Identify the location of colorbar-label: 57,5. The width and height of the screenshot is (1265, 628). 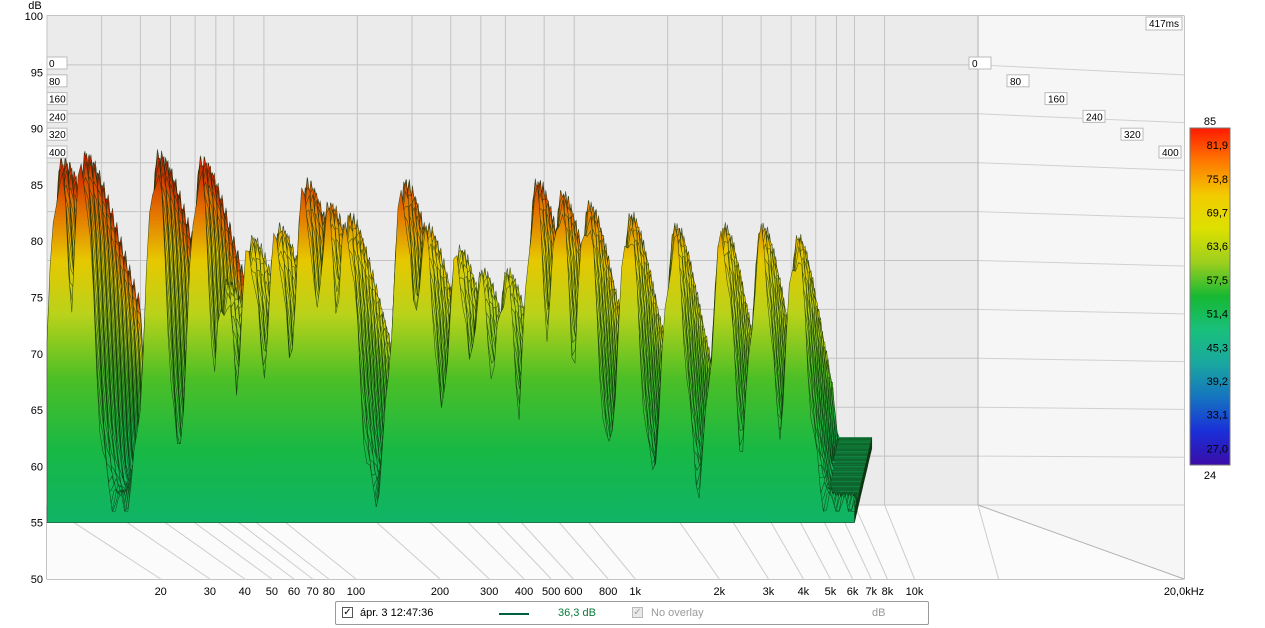
(1217, 281).